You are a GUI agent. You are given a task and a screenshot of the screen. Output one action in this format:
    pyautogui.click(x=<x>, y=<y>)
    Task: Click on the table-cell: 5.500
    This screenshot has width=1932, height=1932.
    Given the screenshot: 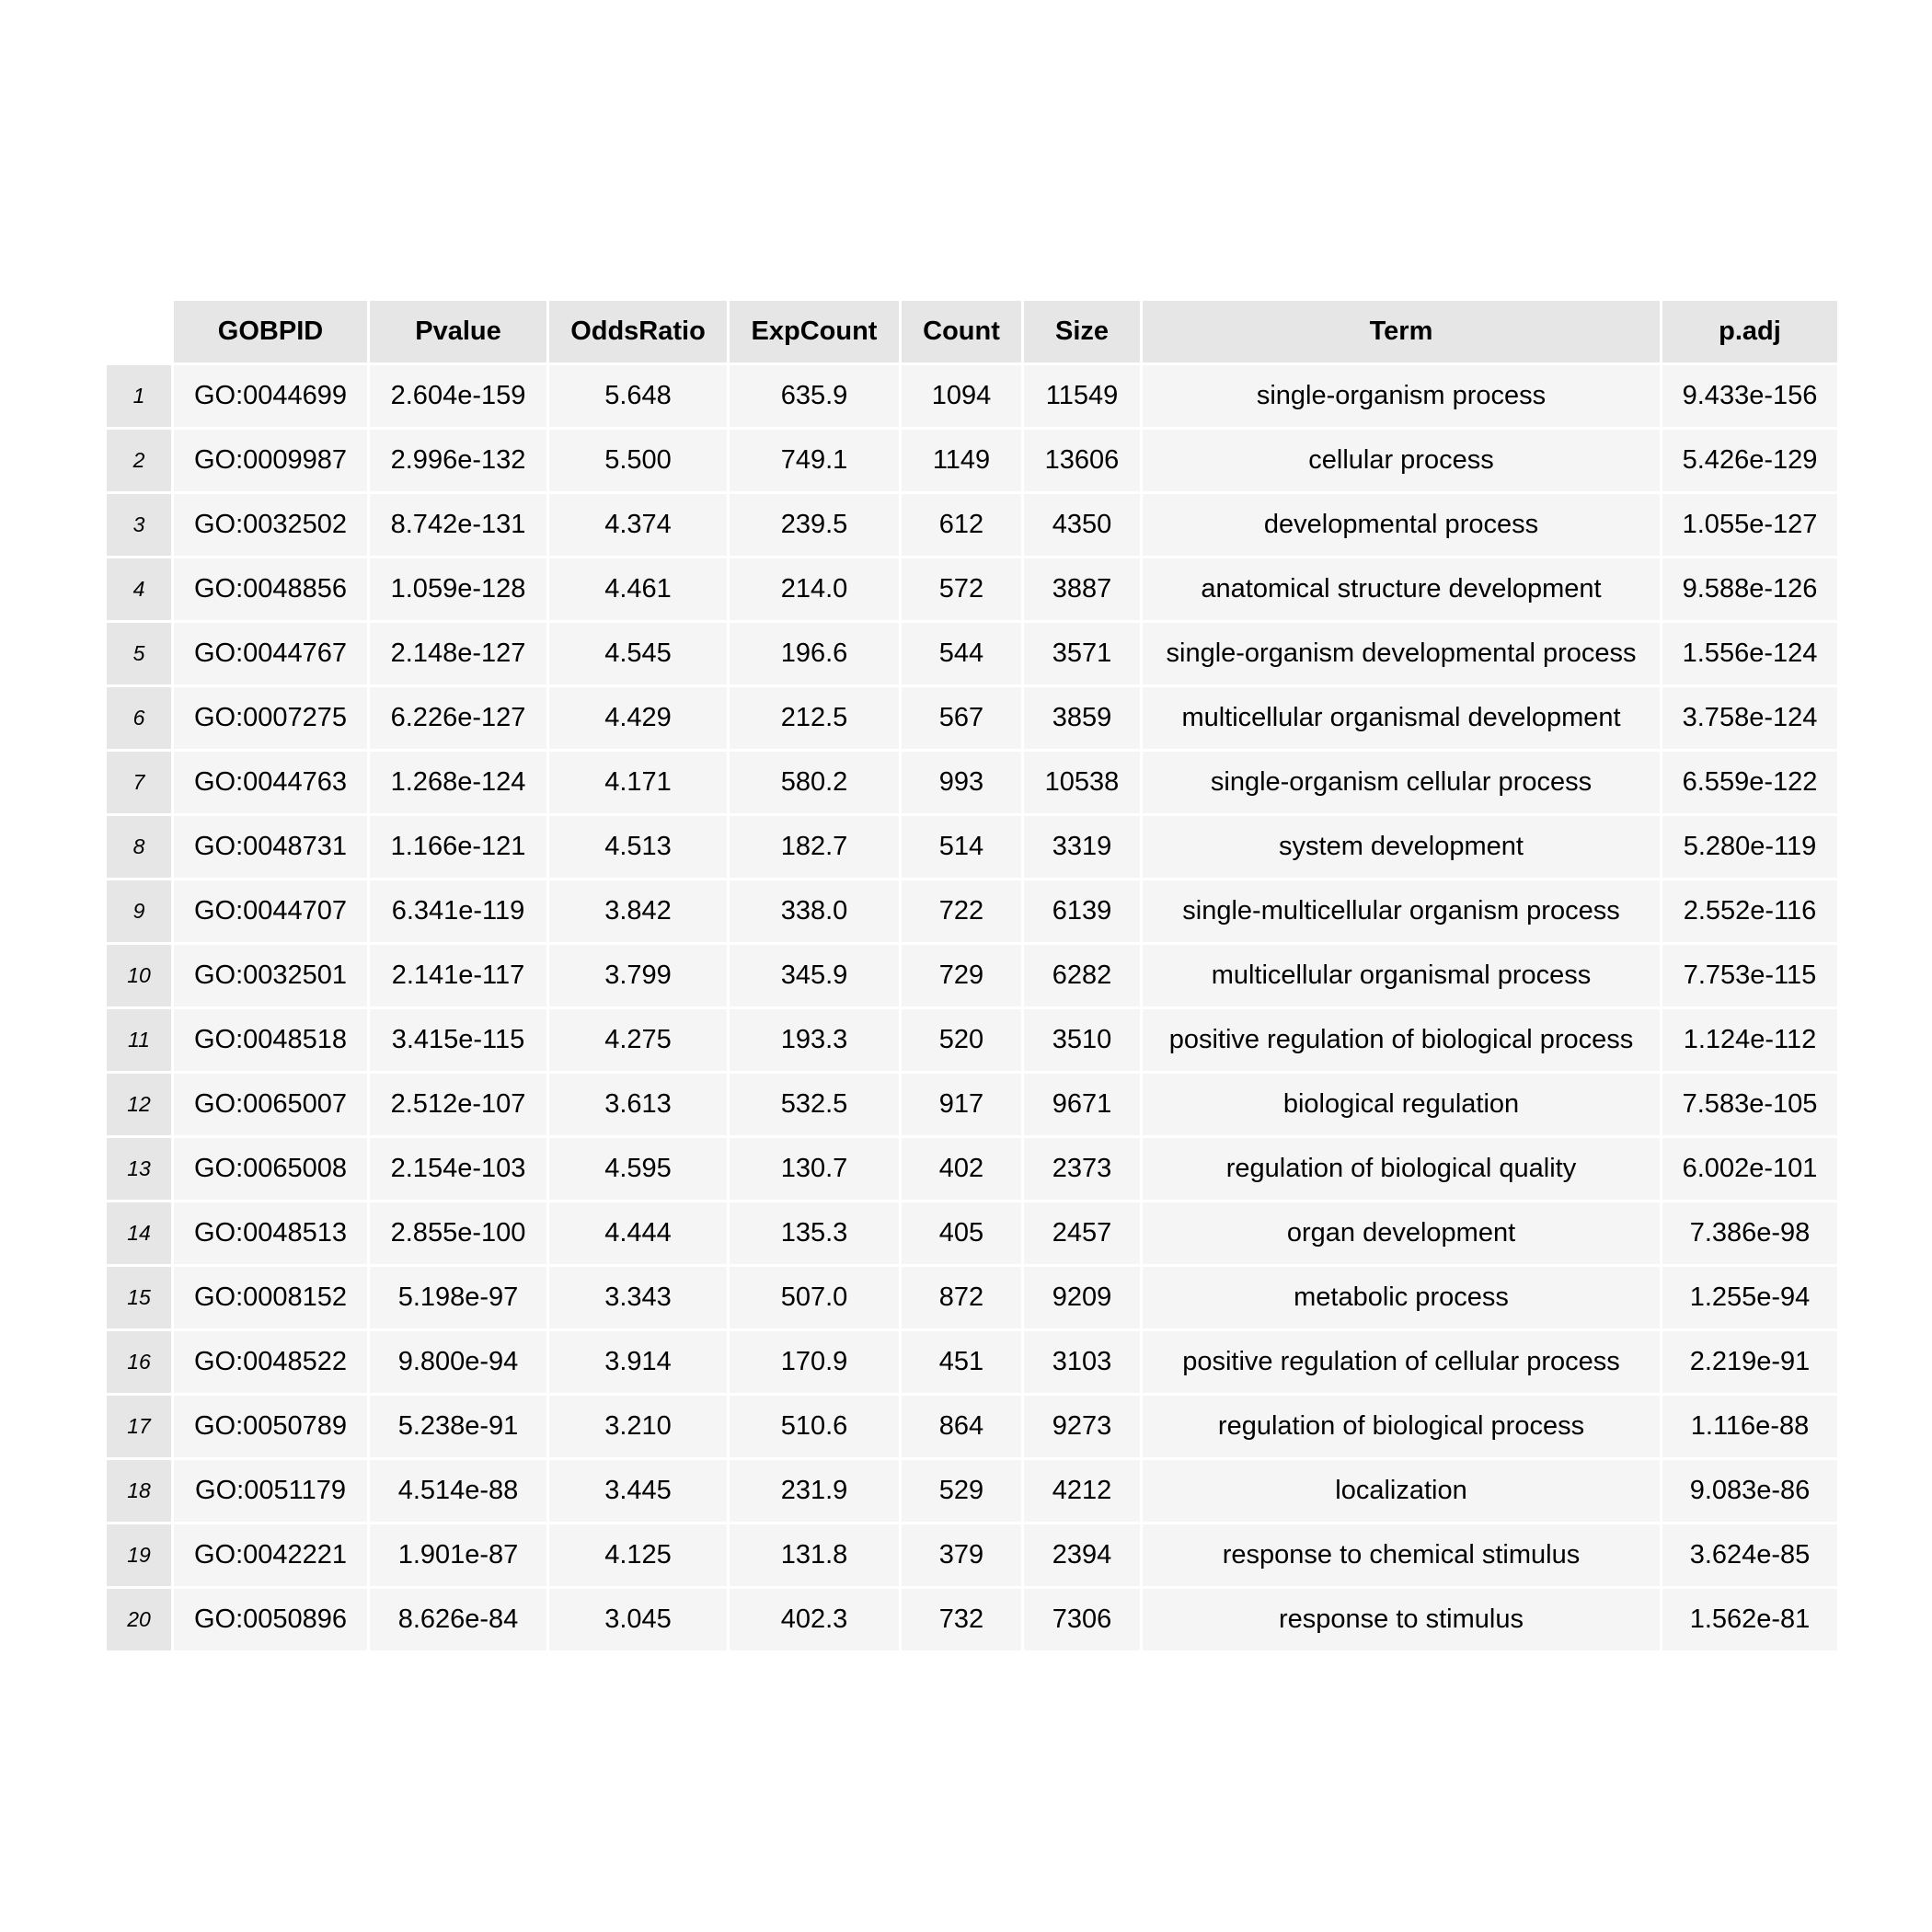 What is the action you would take?
    pyautogui.click(x=638, y=460)
    